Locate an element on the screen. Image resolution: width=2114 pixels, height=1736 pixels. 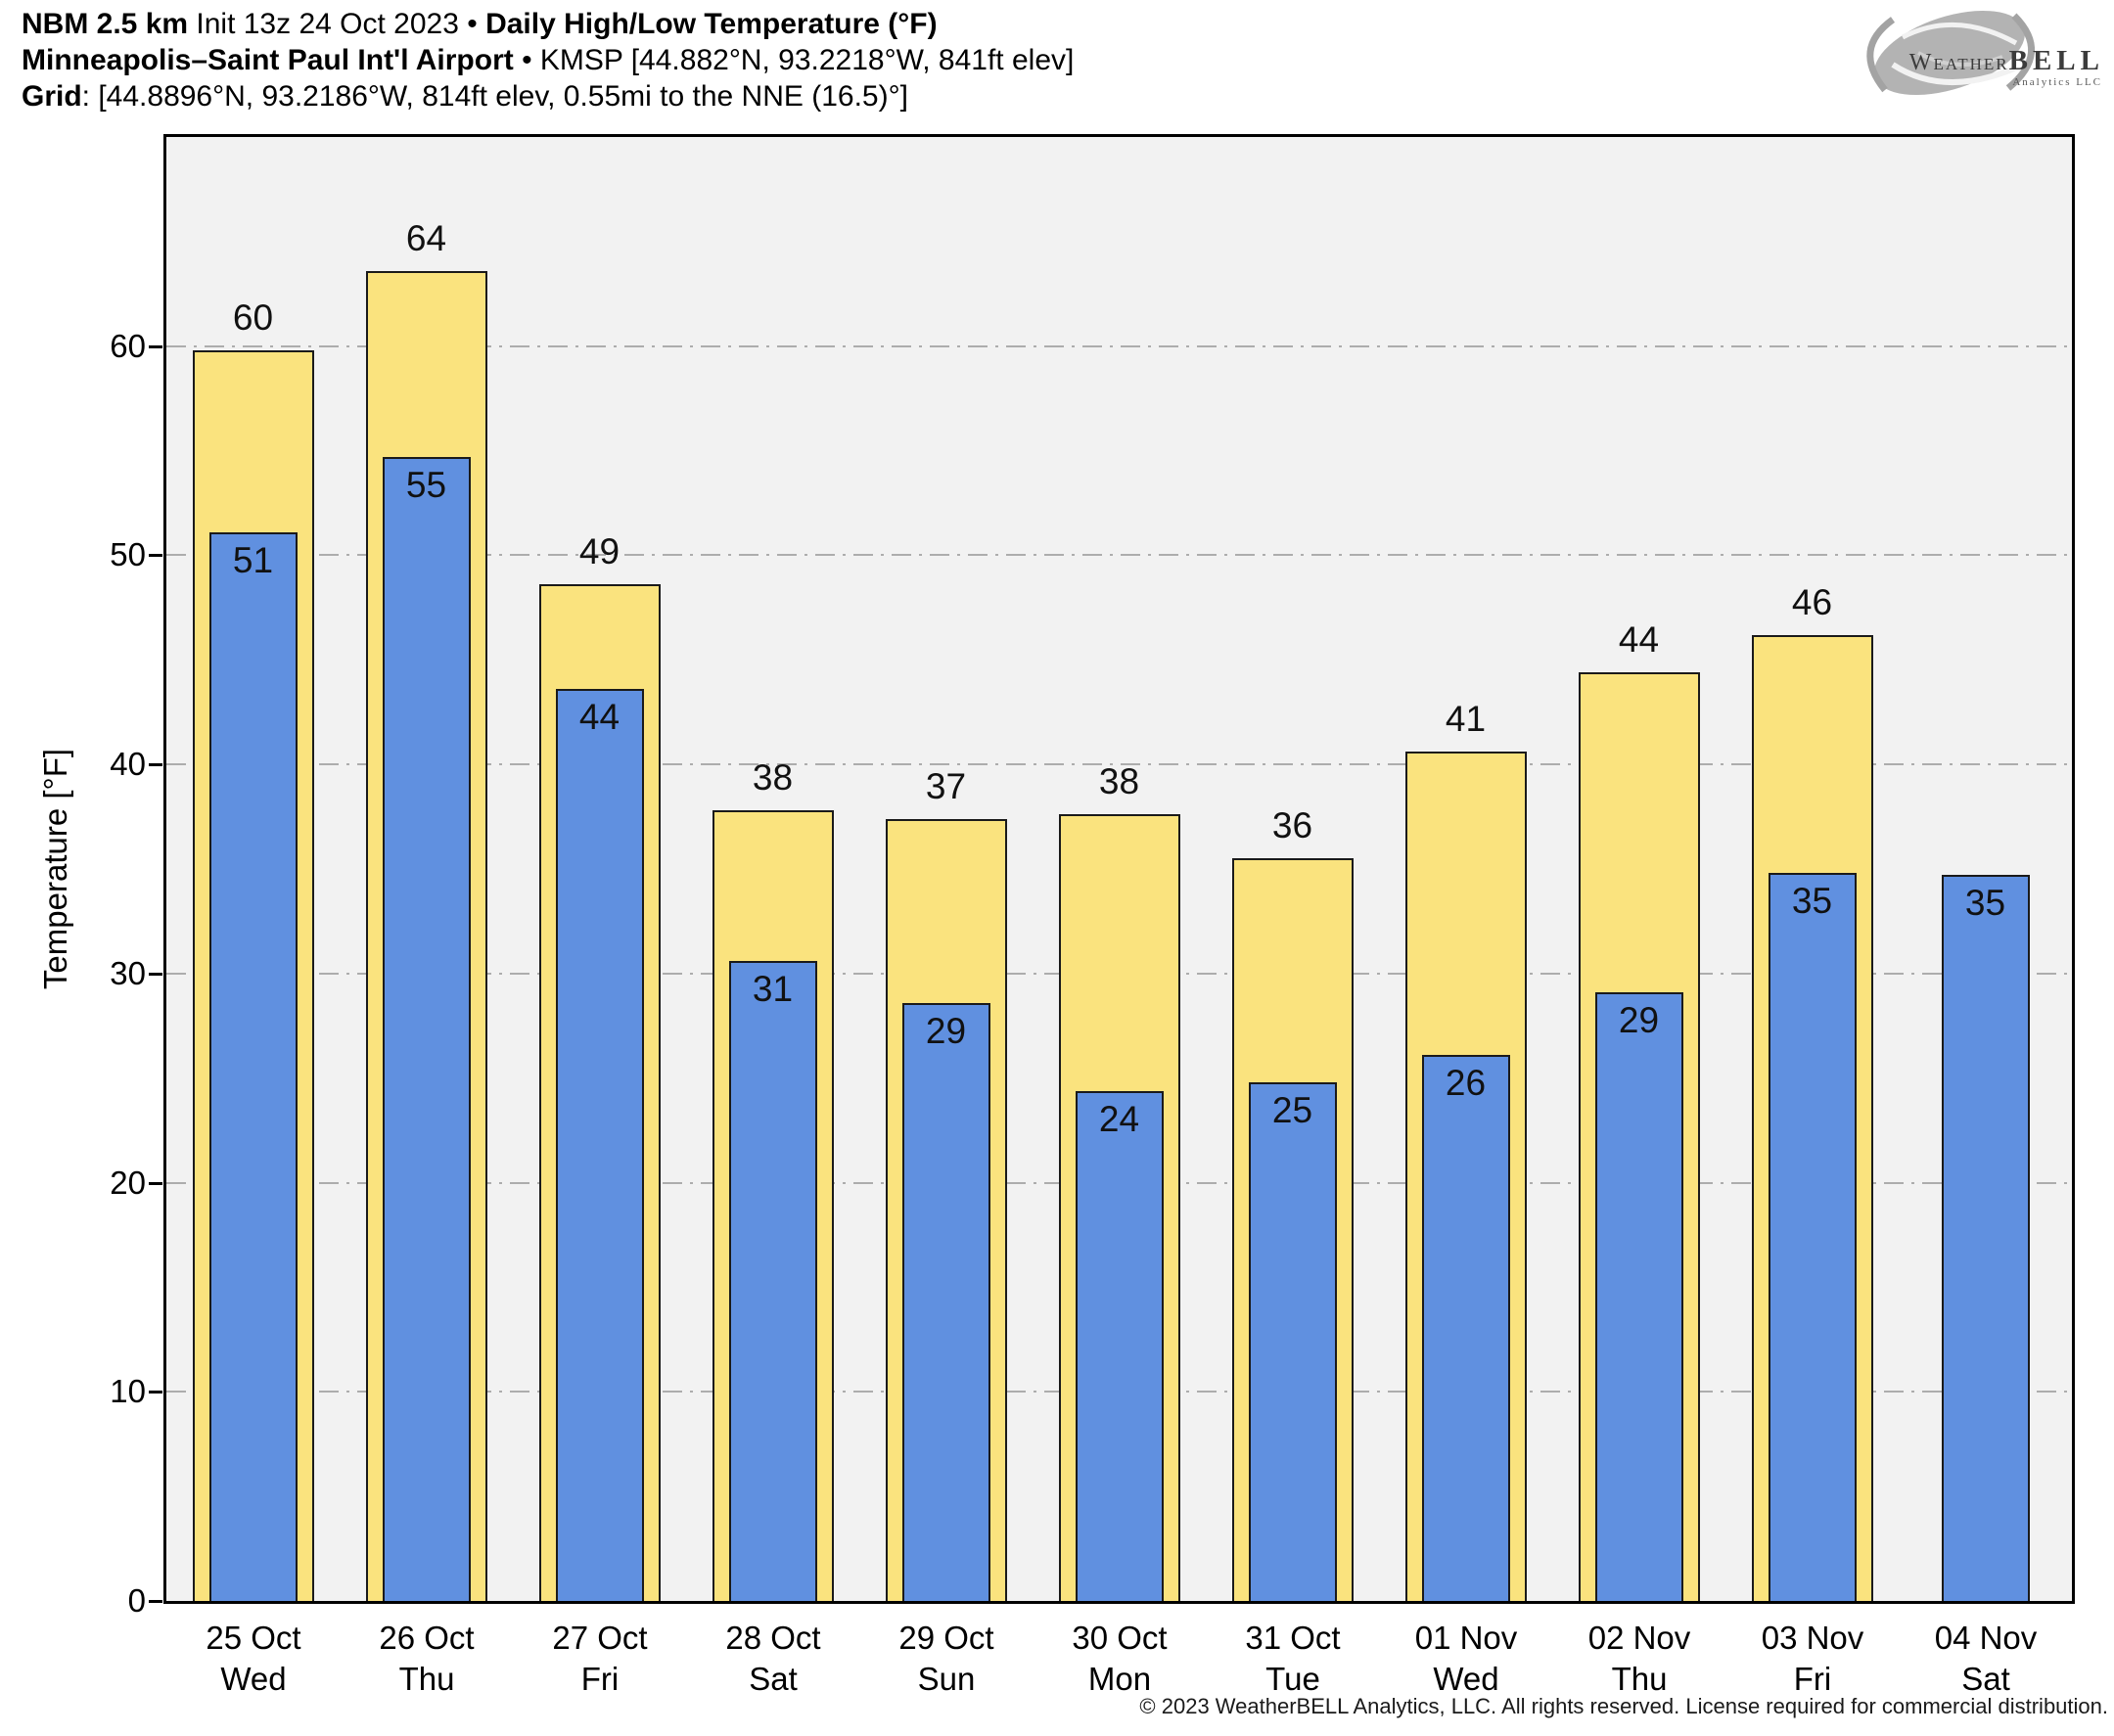
y-tick-label-30: 30 is located at coordinates (128, 972).